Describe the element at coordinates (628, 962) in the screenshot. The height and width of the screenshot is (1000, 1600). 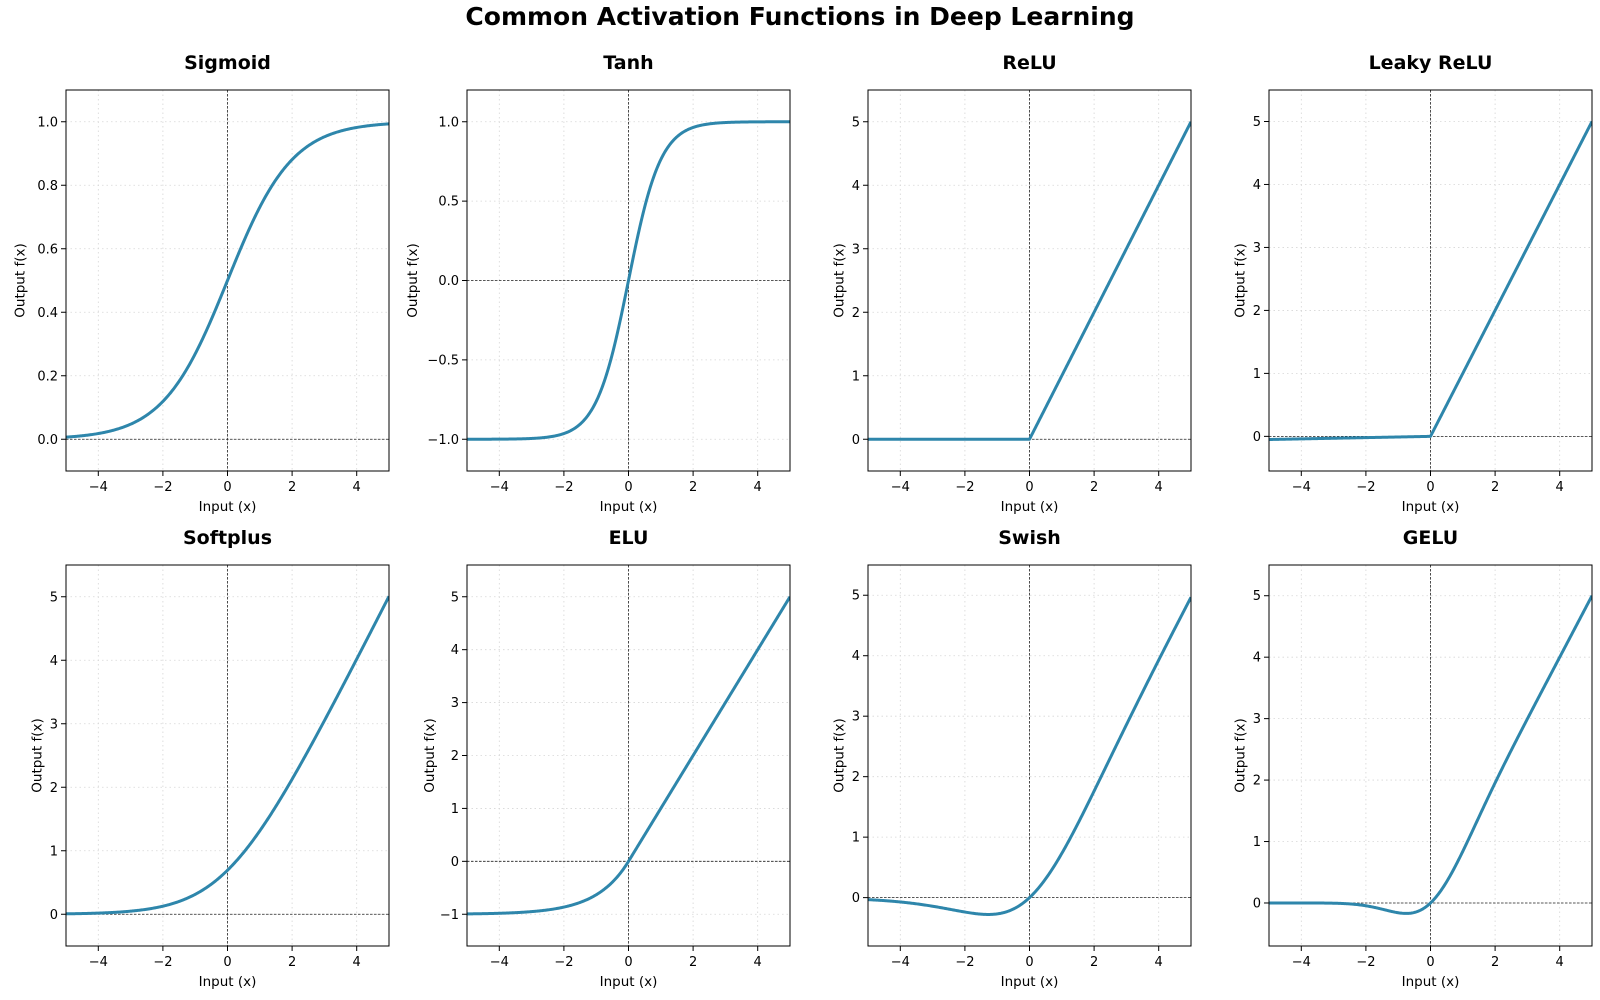
I see `chart-5-x-tick-label-2: 0` at that location.